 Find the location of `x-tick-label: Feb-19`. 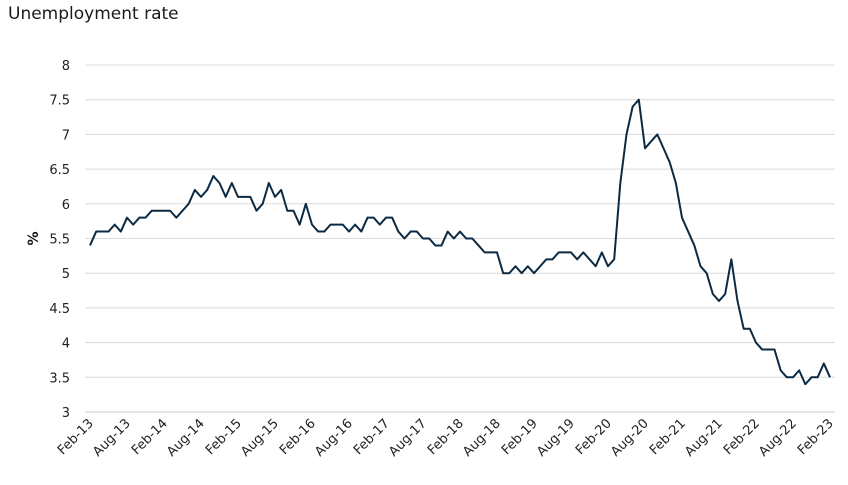

x-tick-label: Feb-19 is located at coordinates (520, 437).